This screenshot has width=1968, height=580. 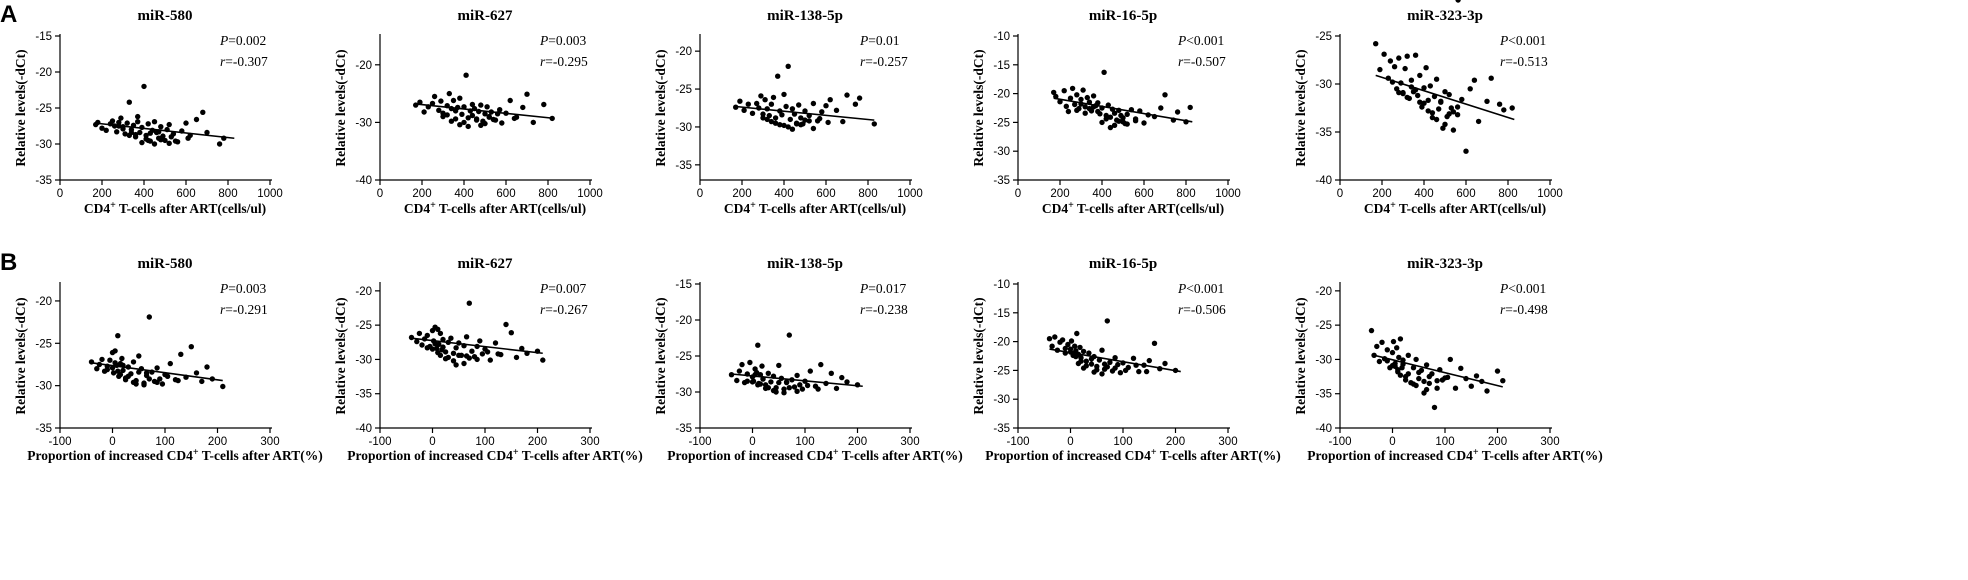 What do you see at coordinates (1001, 95) in the screenshot?
I see `y-tick-label: -20` at bounding box center [1001, 95].